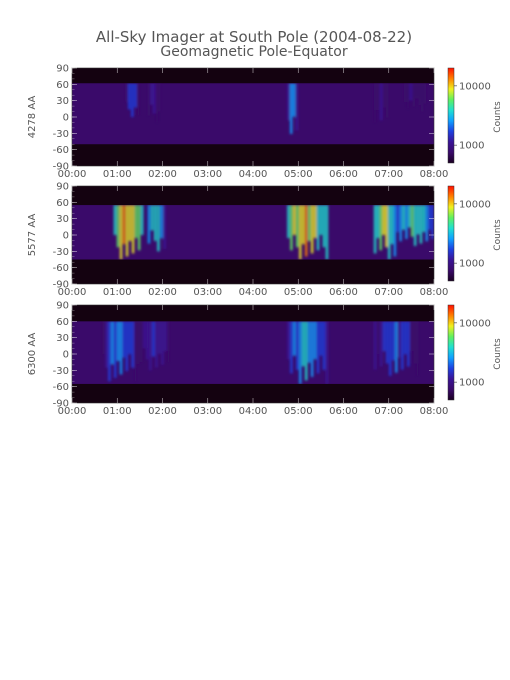 The width and height of the screenshot is (510, 680). Describe the element at coordinates (388, 292) in the screenshot. I see `x-tick-label: 07:00` at that location.